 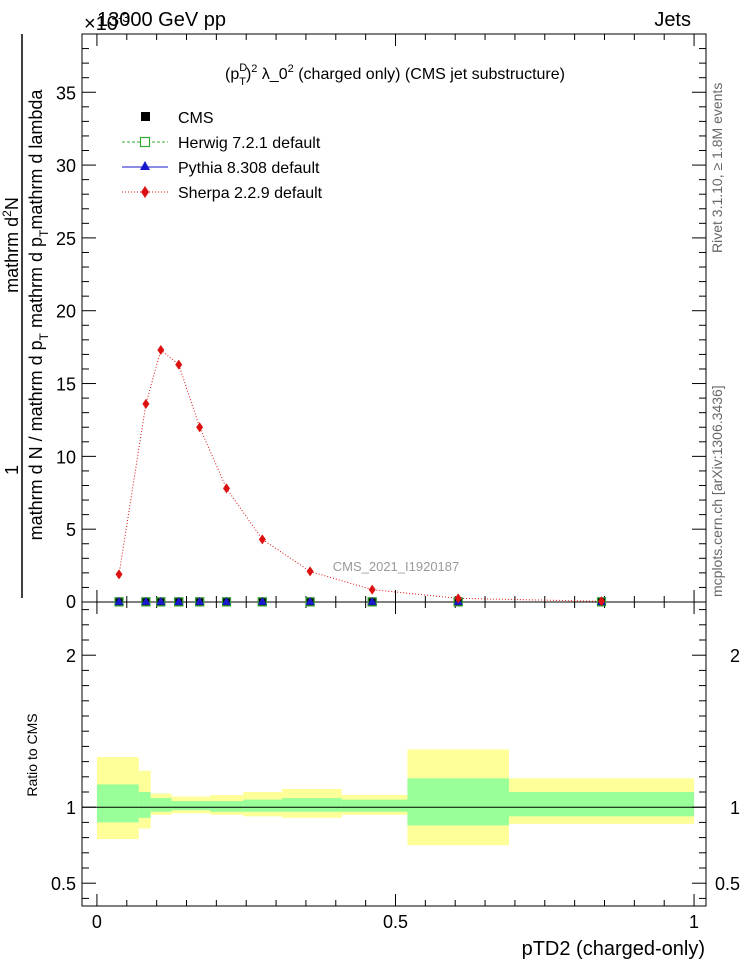 I want to click on y-tick-label-ratio-right: 1, so click(x=735, y=808).